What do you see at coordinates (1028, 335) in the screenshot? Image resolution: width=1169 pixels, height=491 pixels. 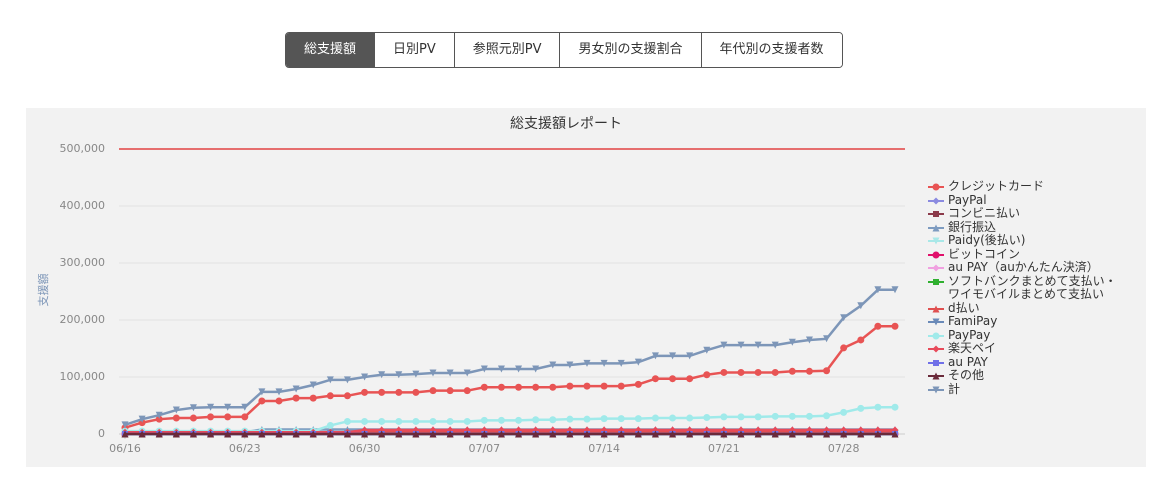 I see `legend-item: PayPay` at bounding box center [1028, 335].